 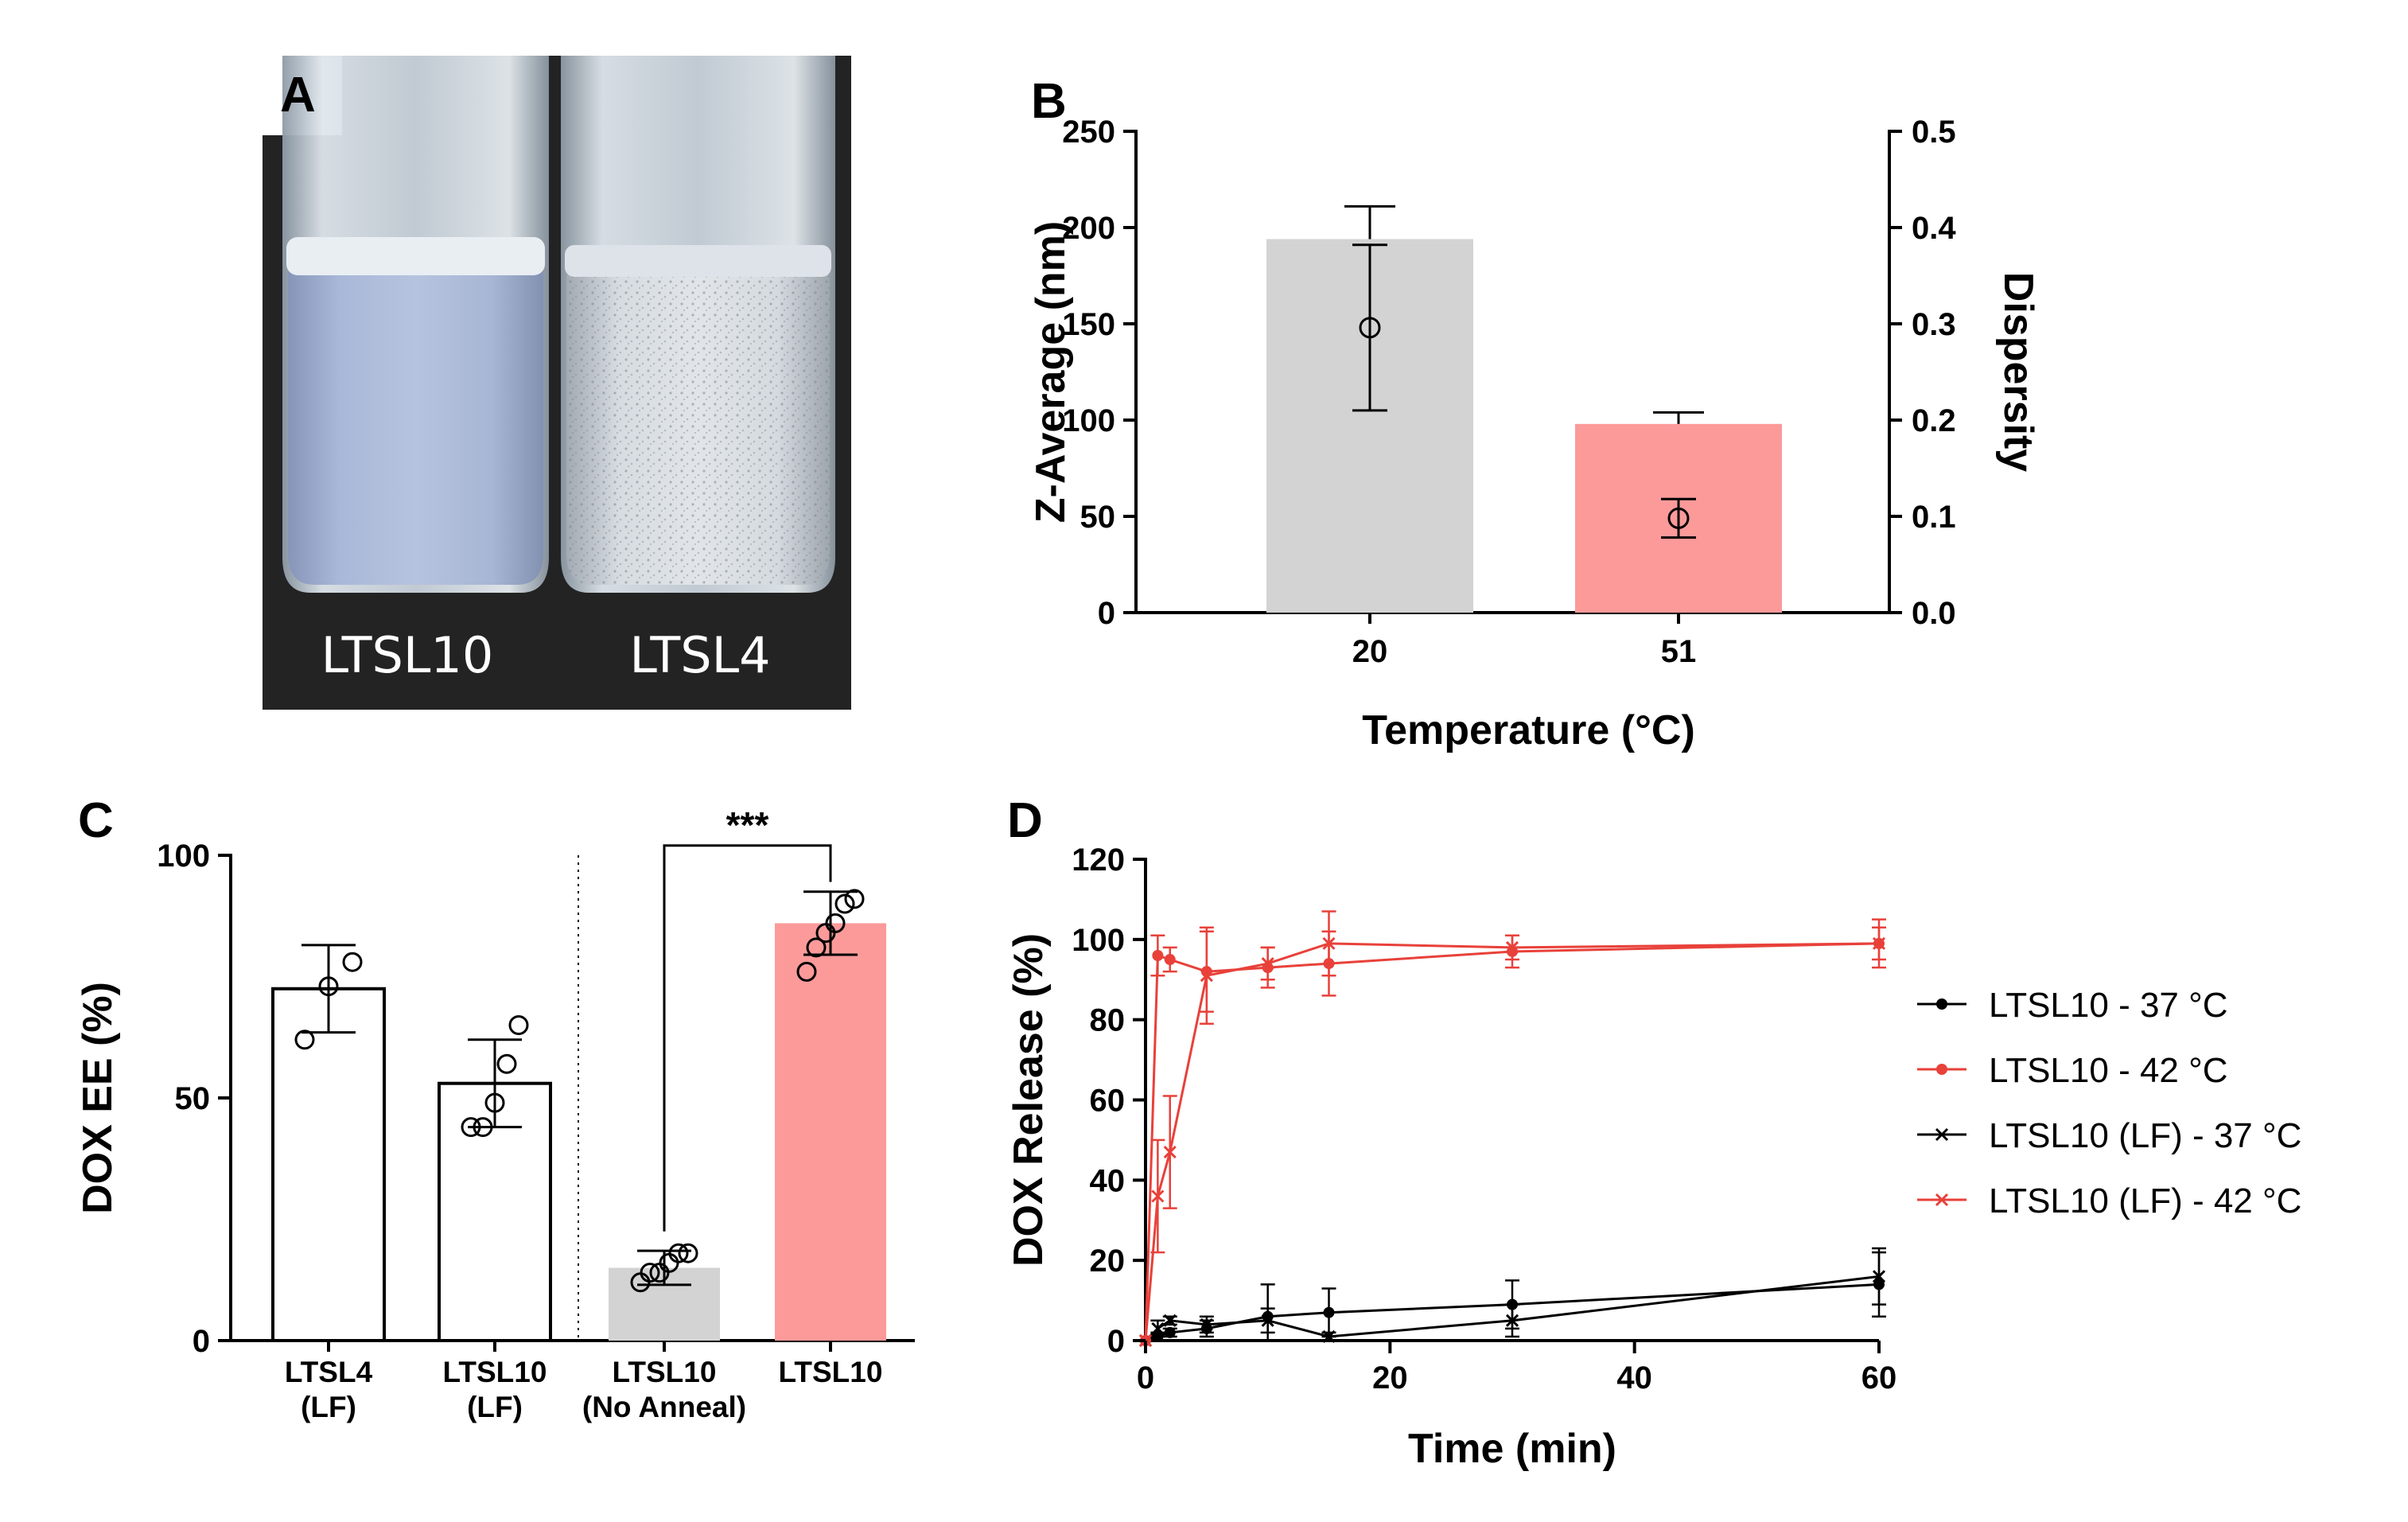 I want to click on panel-d-series, so click(x=1512, y=1129).